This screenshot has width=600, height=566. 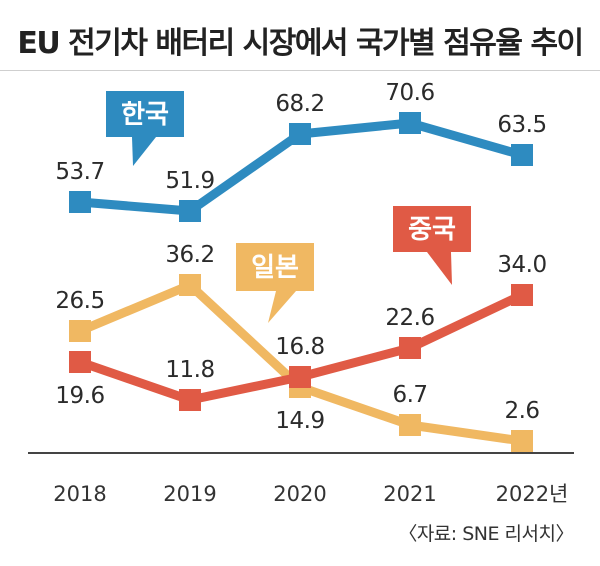 I want to click on data-label: 16.8, so click(x=299, y=347).